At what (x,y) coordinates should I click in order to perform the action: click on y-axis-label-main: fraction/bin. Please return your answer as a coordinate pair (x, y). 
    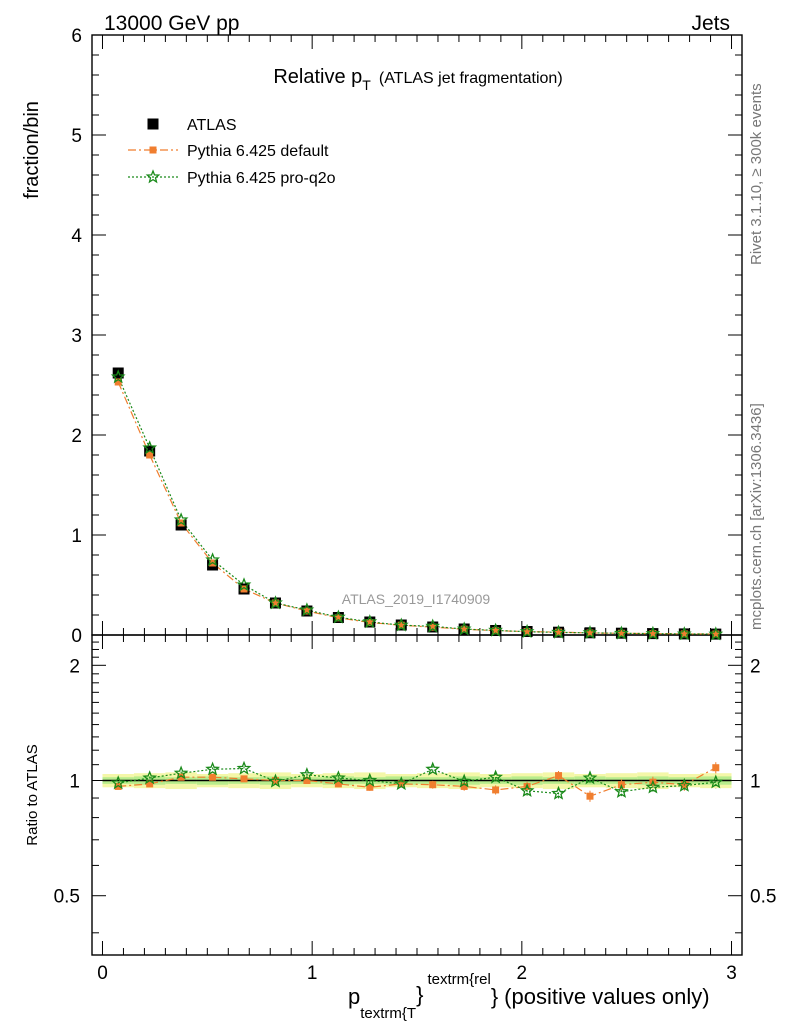
    Looking at the image, I should click on (32, 150).